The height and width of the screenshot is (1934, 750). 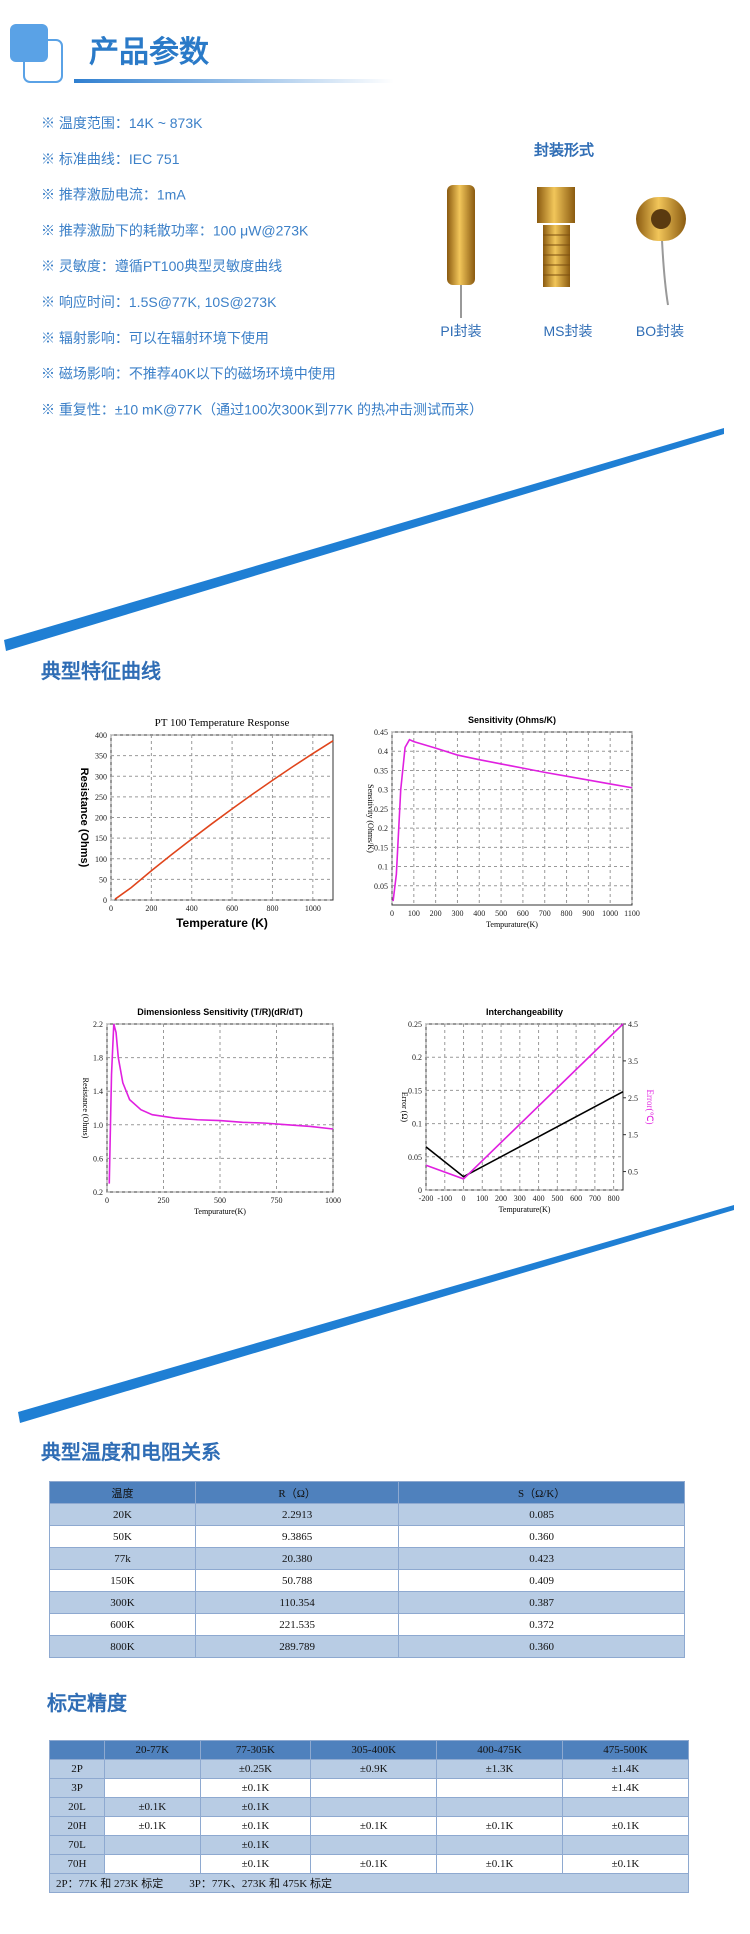 What do you see at coordinates (414, 913) in the screenshot?
I see `x-tick-label: 100` at bounding box center [414, 913].